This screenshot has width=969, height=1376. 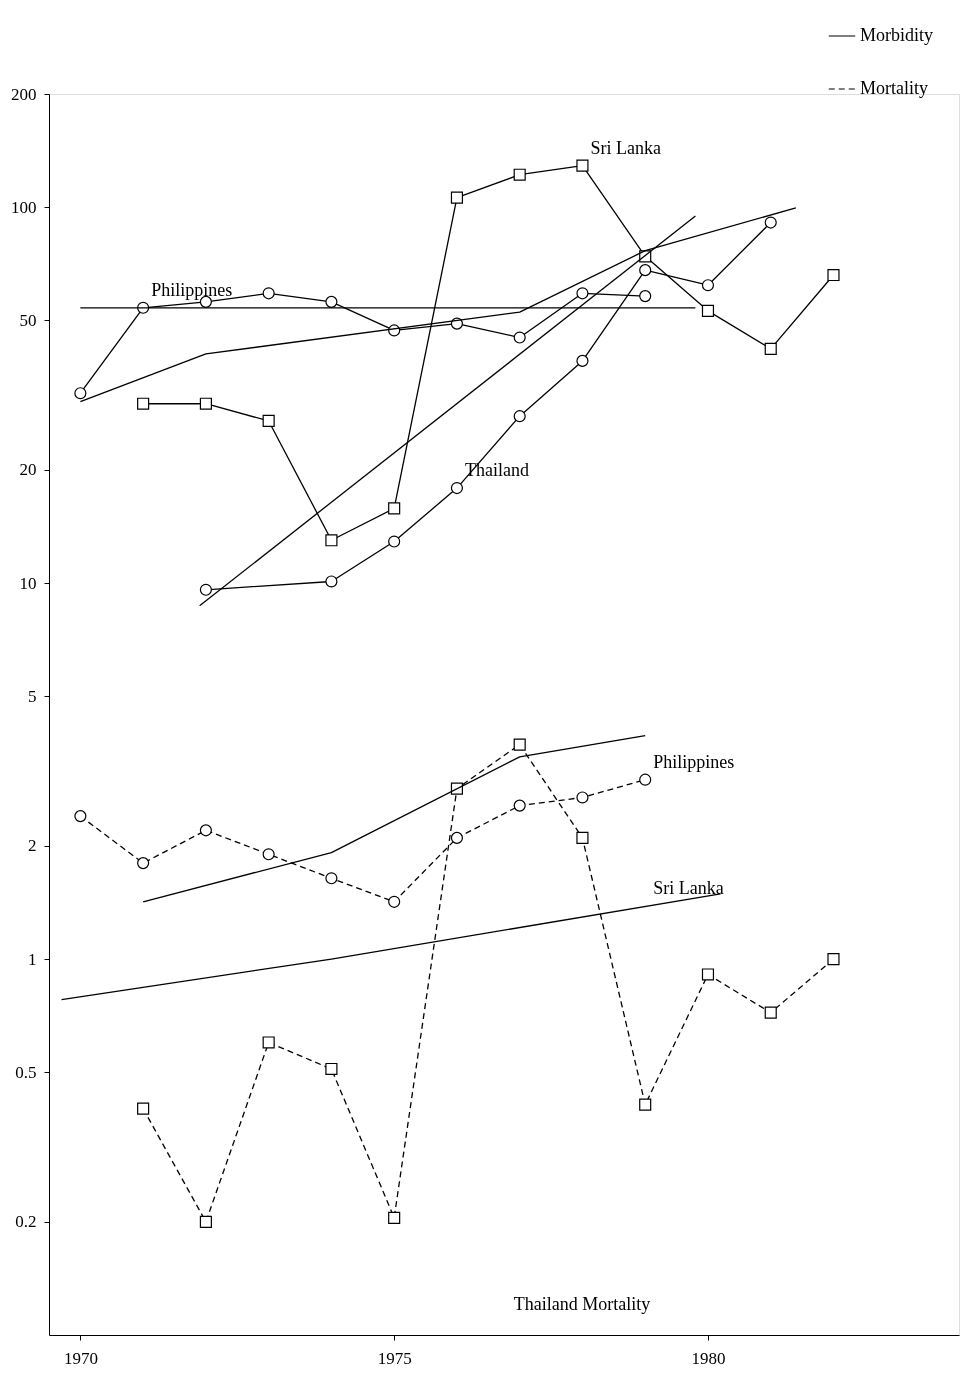 I want to click on y-tick-label: 0.5, so click(x=26, y=1072).